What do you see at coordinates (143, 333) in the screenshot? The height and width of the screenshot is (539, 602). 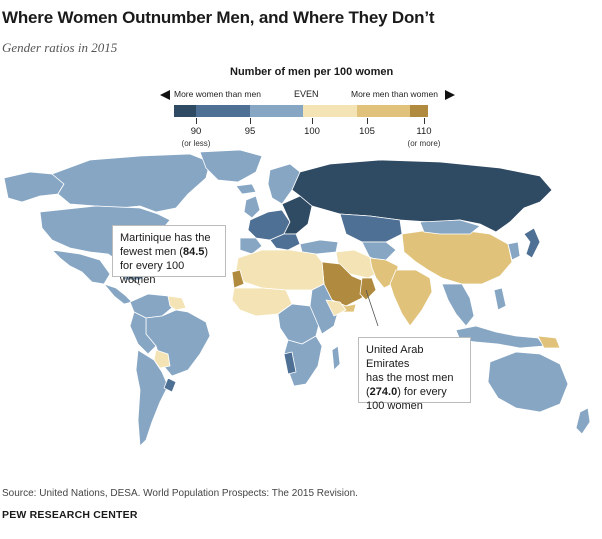 I see `region-peru-bolivia` at bounding box center [143, 333].